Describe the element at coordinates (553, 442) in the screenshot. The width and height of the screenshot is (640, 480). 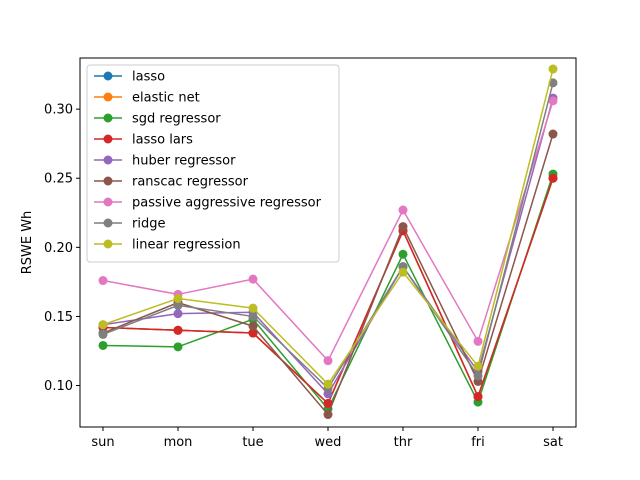
I see `x-tick-label: sat` at that location.